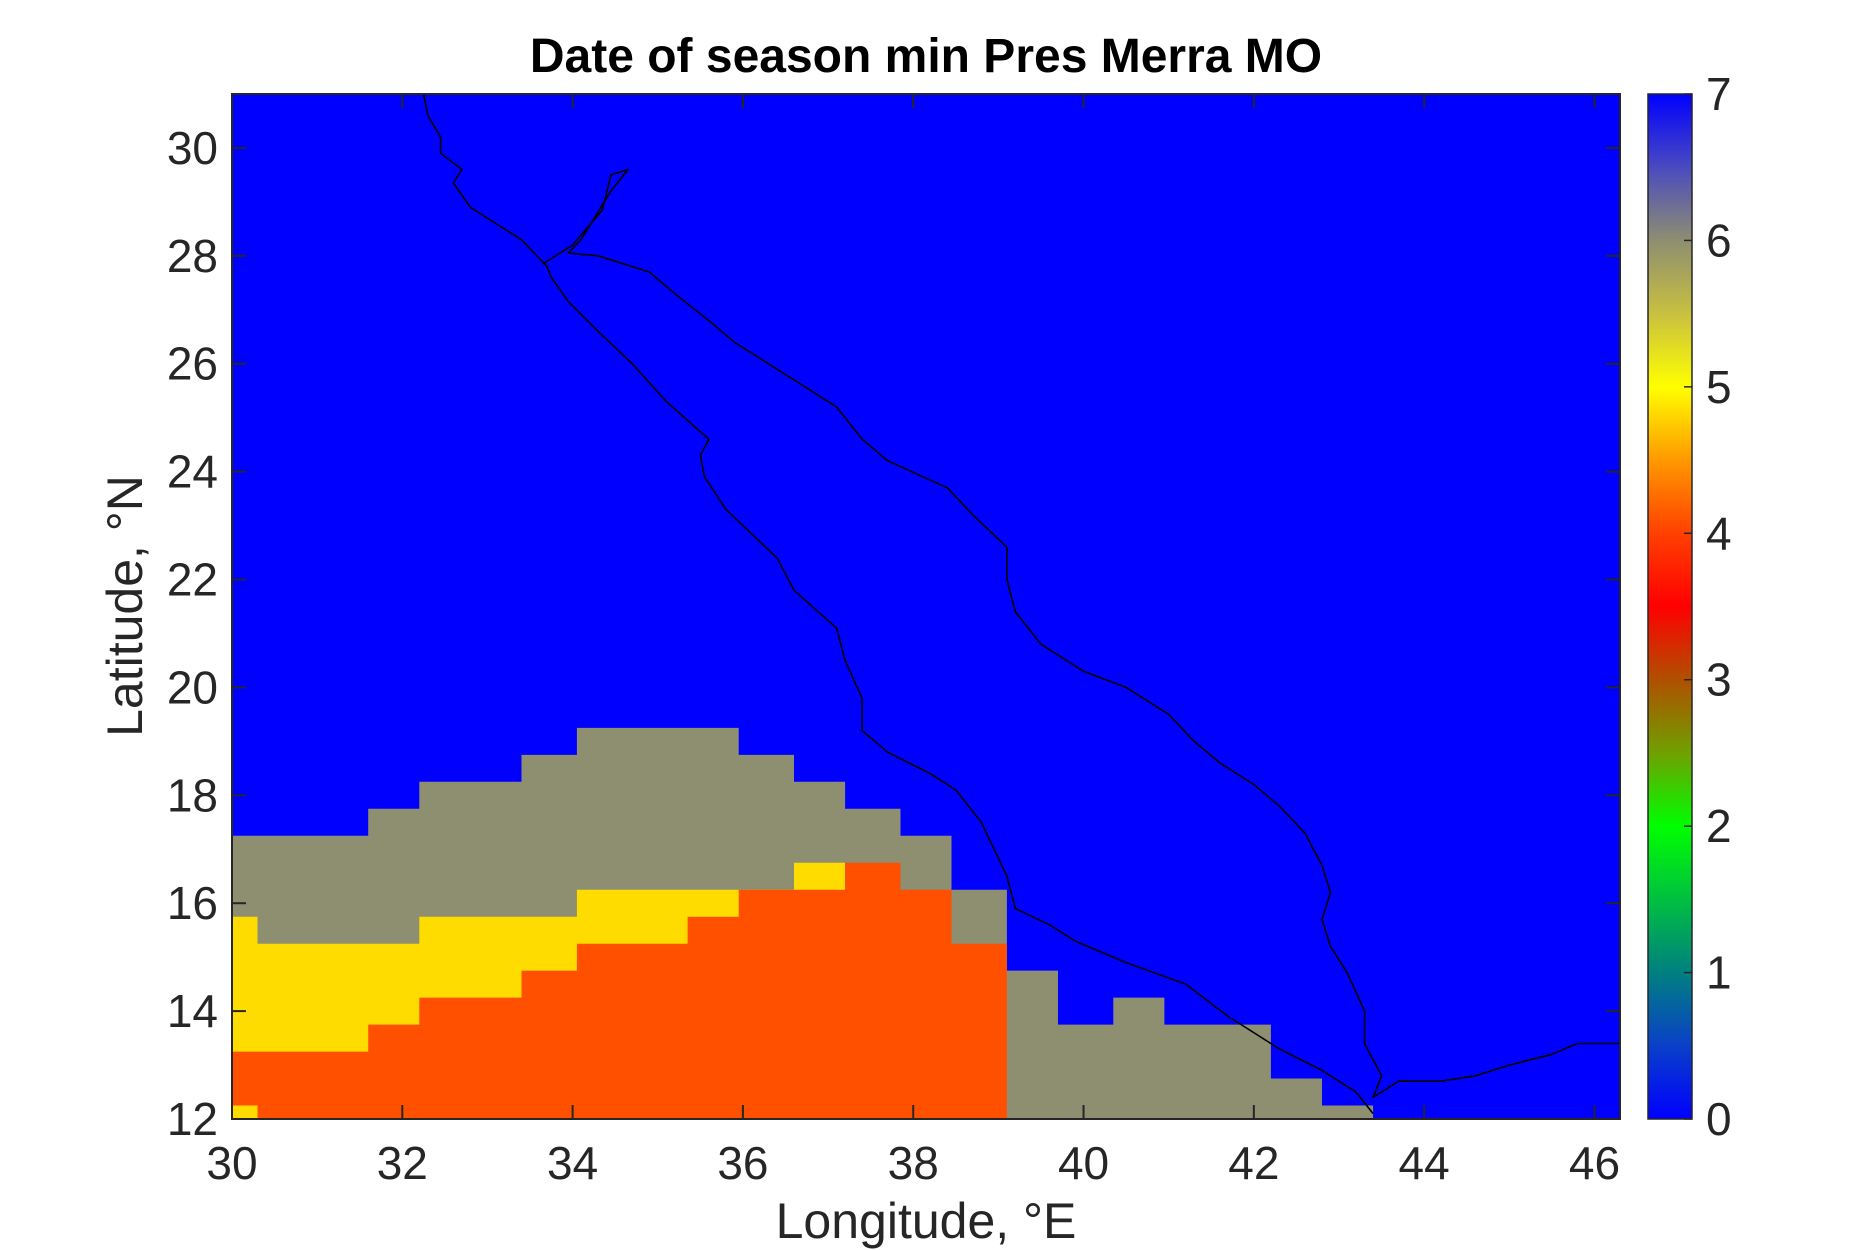 This screenshot has height=1250, width=1875. I want to click on y-axis-label: Latitude, °N, so click(125, 606).